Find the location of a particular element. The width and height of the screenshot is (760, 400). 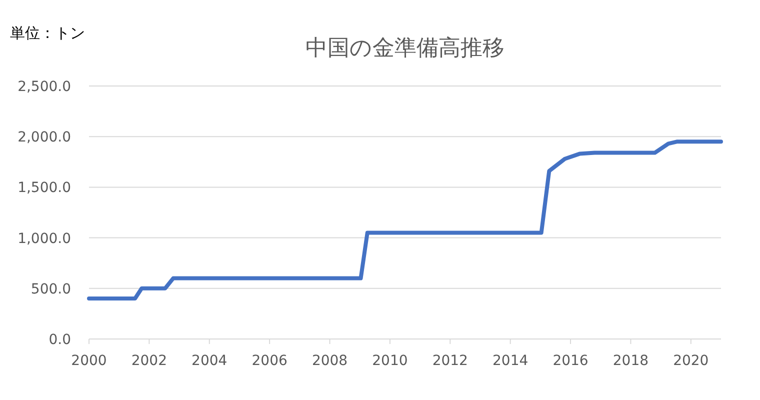

annotation: 単位：トン is located at coordinates (47, 33).